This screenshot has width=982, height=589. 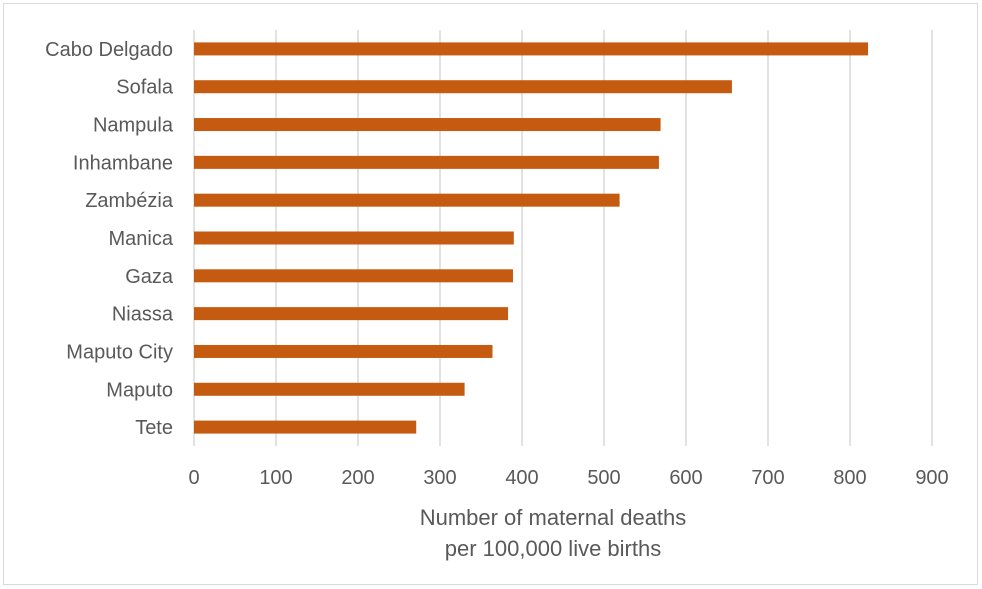 I want to click on bar-maputo, so click(x=329, y=389).